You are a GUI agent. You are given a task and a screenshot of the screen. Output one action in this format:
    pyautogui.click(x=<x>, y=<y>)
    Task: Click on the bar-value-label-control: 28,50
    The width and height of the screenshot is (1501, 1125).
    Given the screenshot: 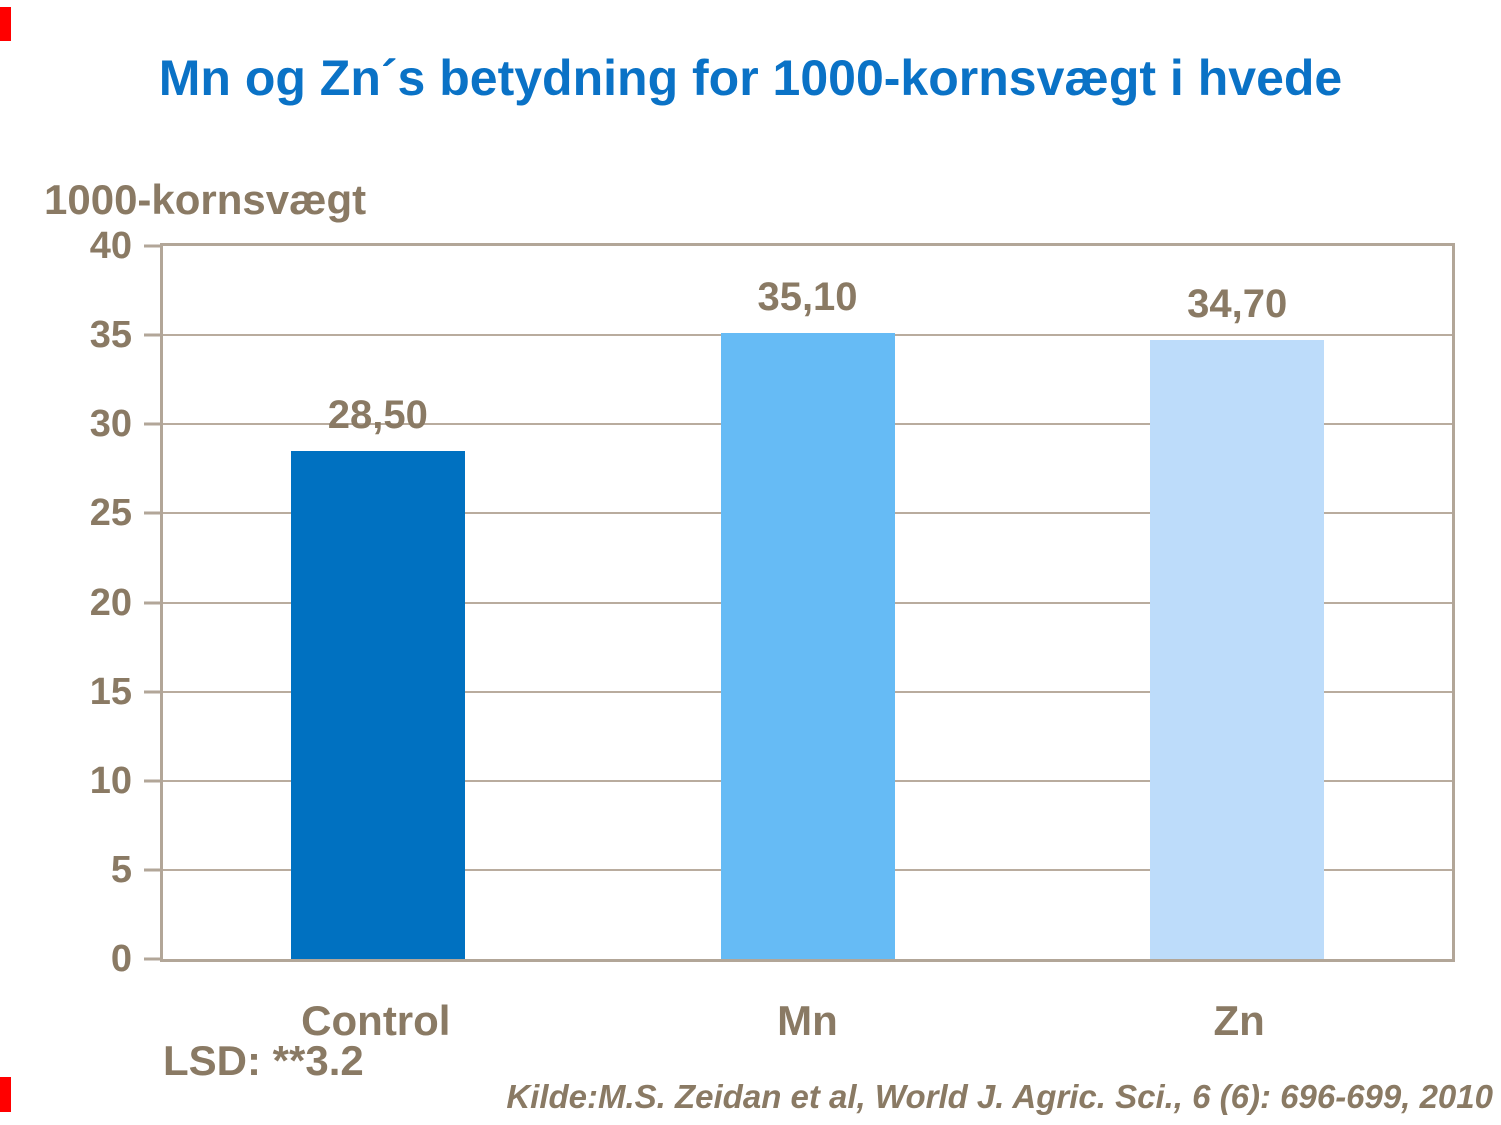 What is the action you would take?
    pyautogui.click(x=377, y=415)
    